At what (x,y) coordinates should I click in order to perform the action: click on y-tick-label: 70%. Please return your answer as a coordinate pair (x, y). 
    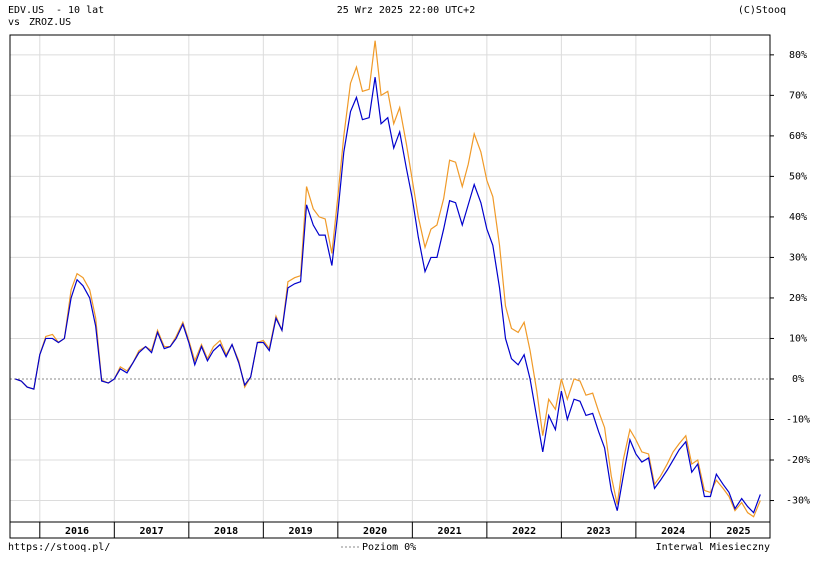
    Looking at the image, I should click on (798, 95).